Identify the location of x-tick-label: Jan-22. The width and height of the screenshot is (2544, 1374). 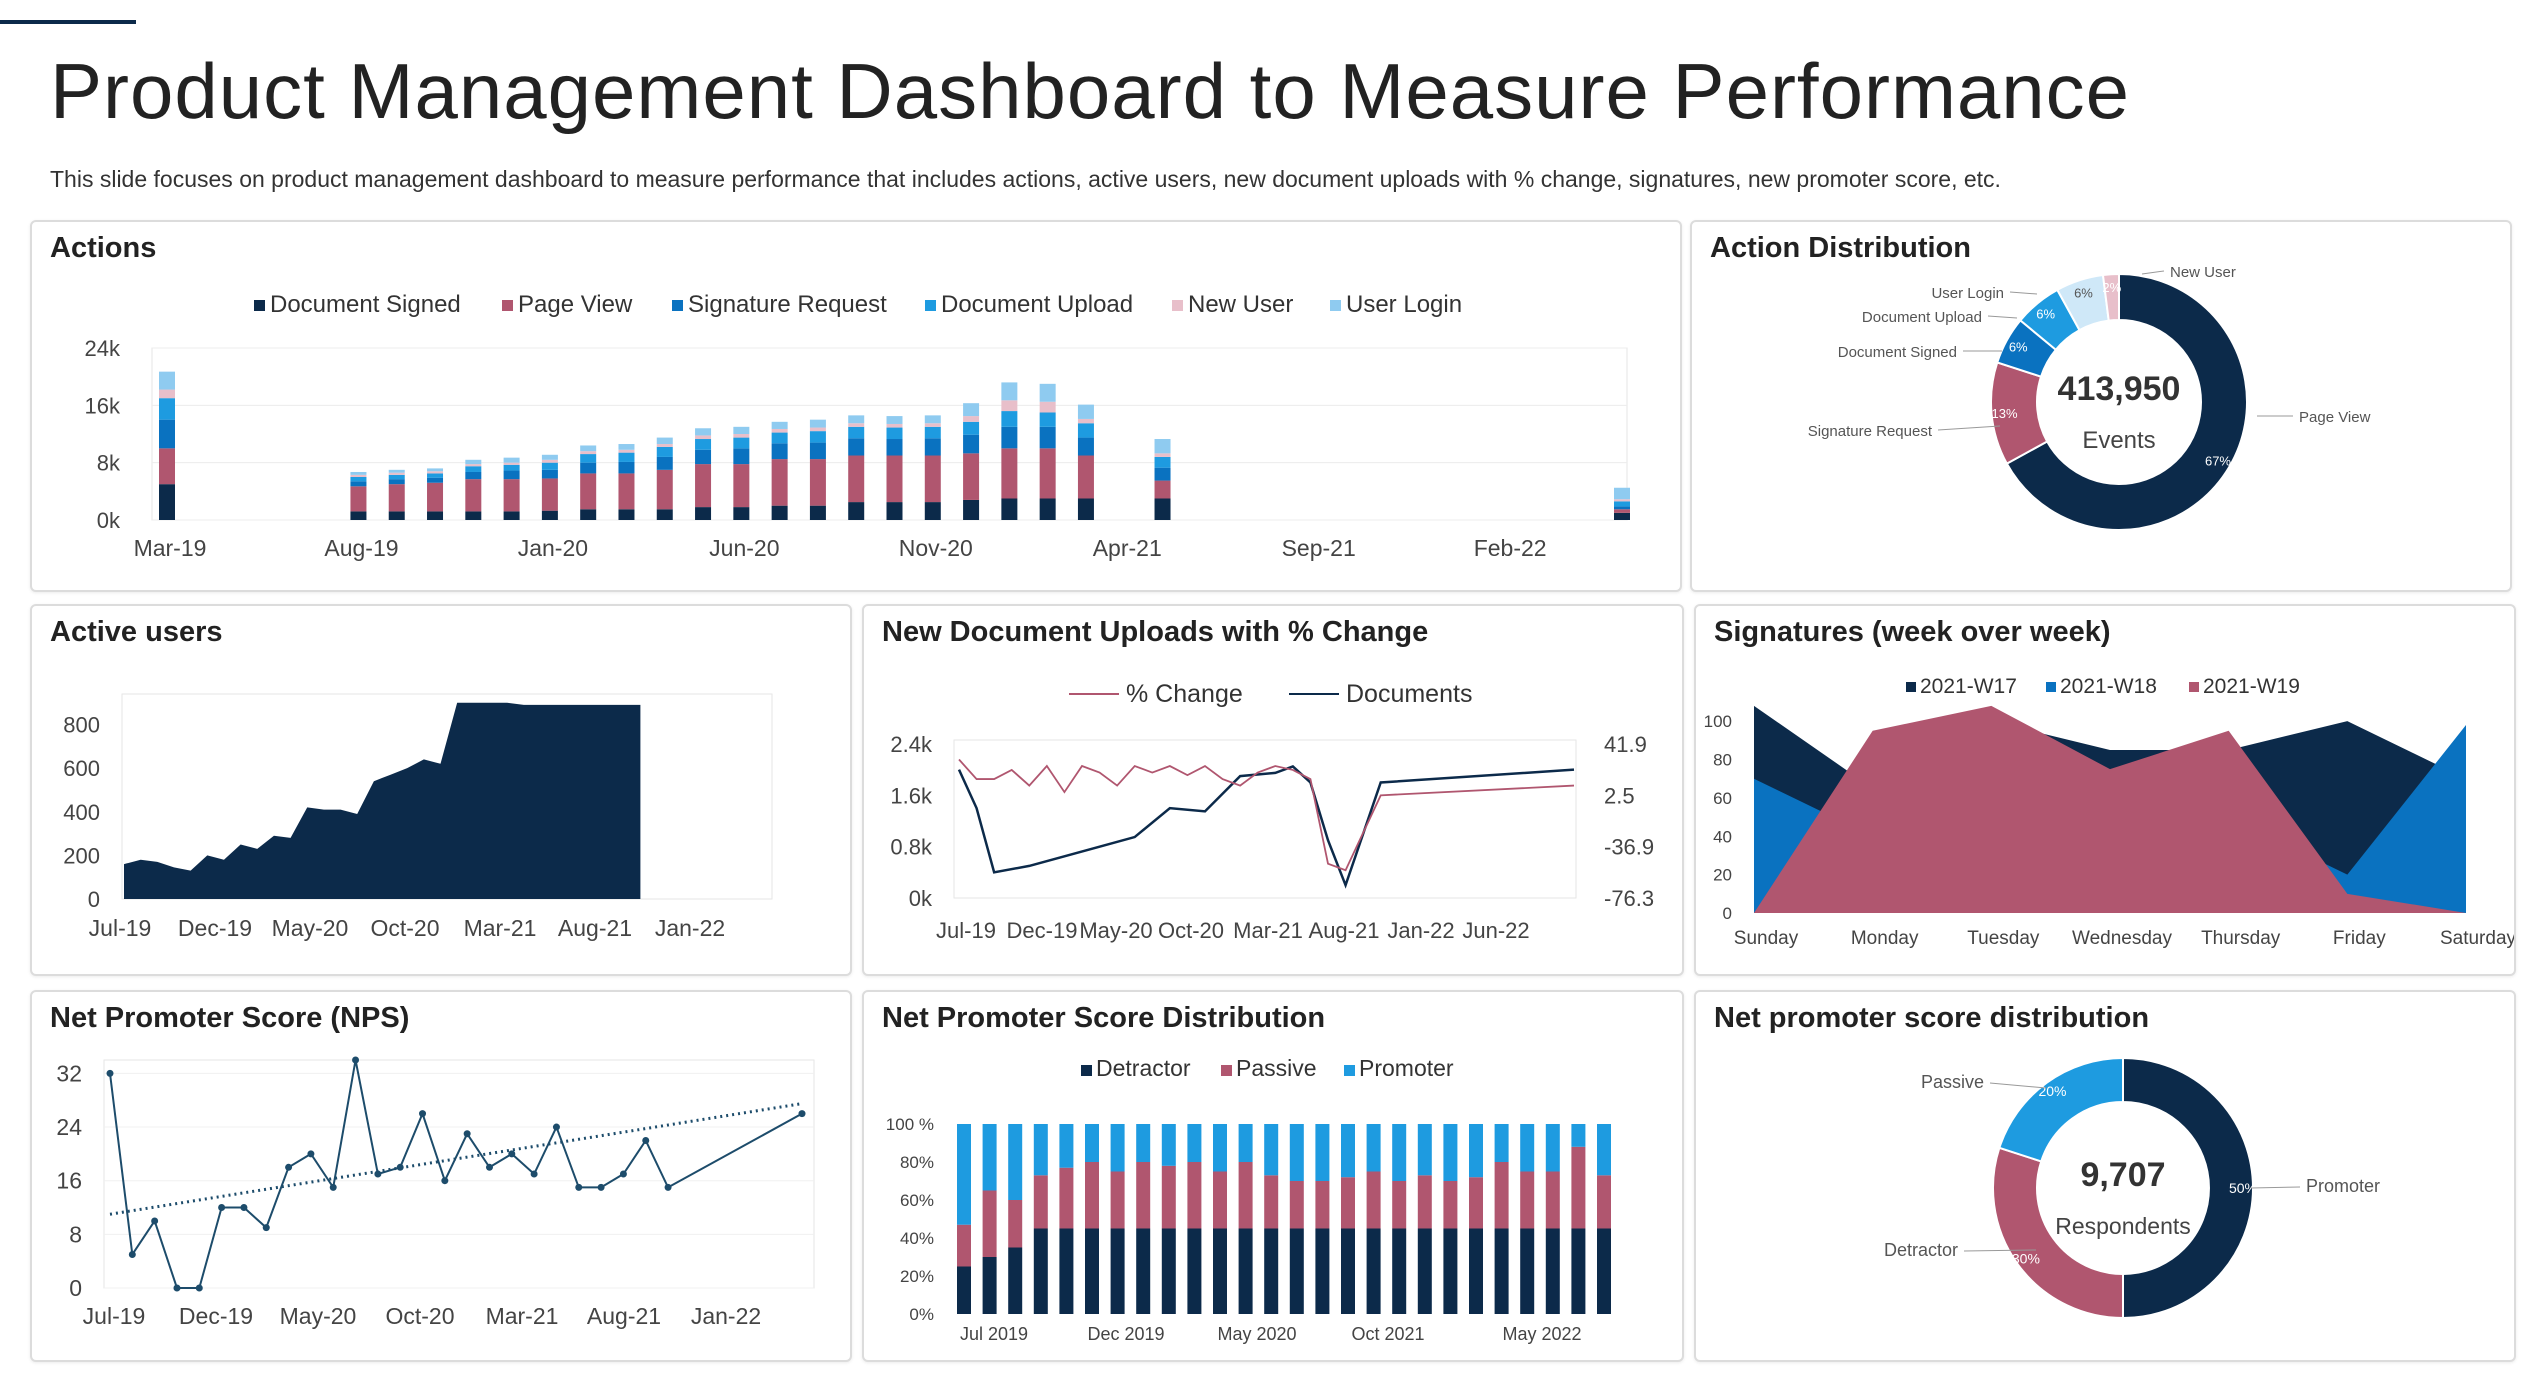
(726, 1316).